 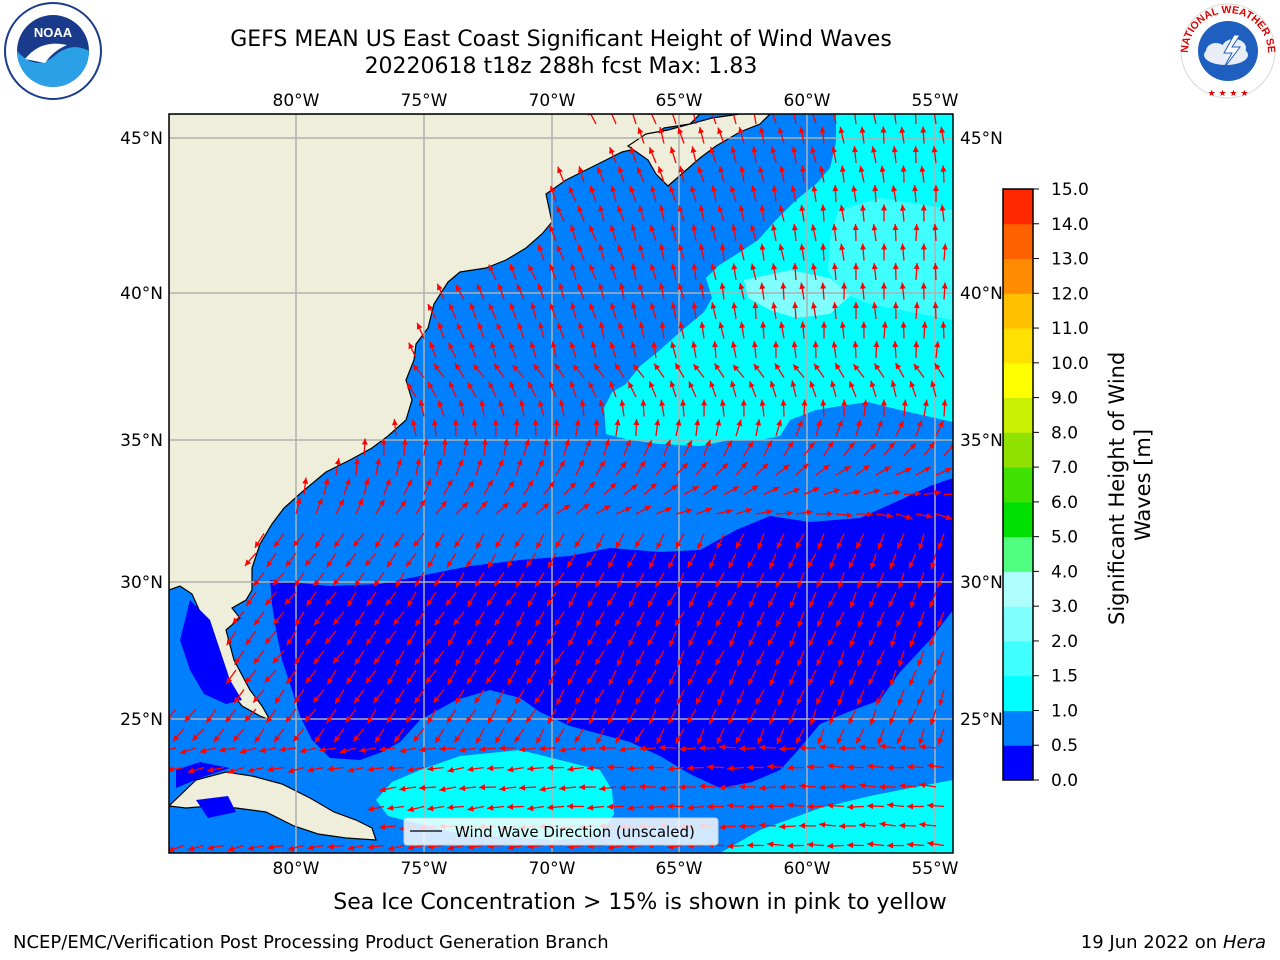 What do you see at coordinates (1117, 488) in the screenshot?
I see `colorbar-label-line1: Significant Height of Wind` at bounding box center [1117, 488].